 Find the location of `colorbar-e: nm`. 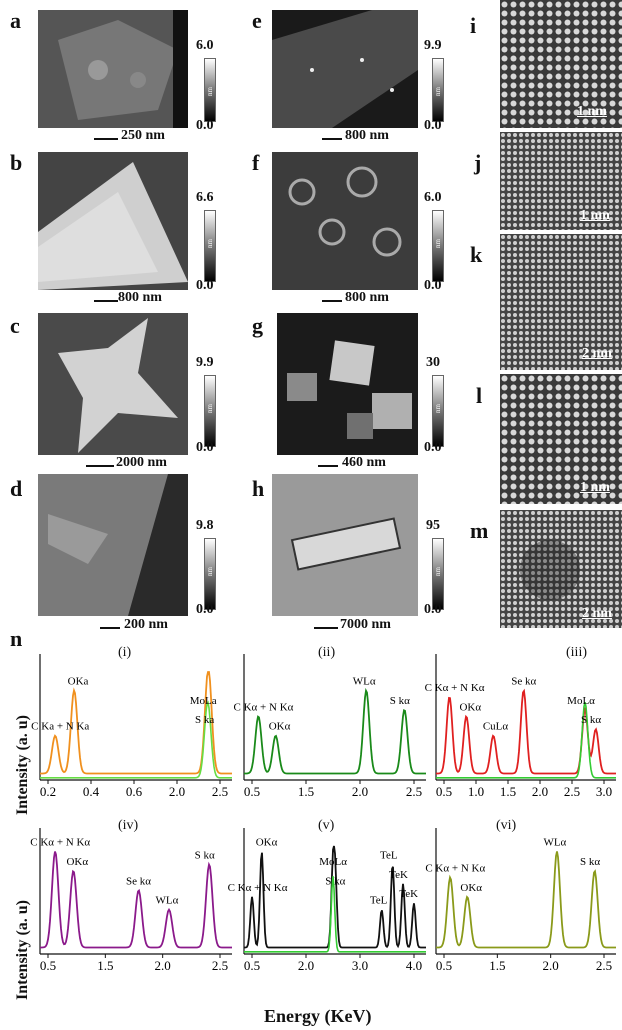

colorbar-e: nm is located at coordinates (438, 90).